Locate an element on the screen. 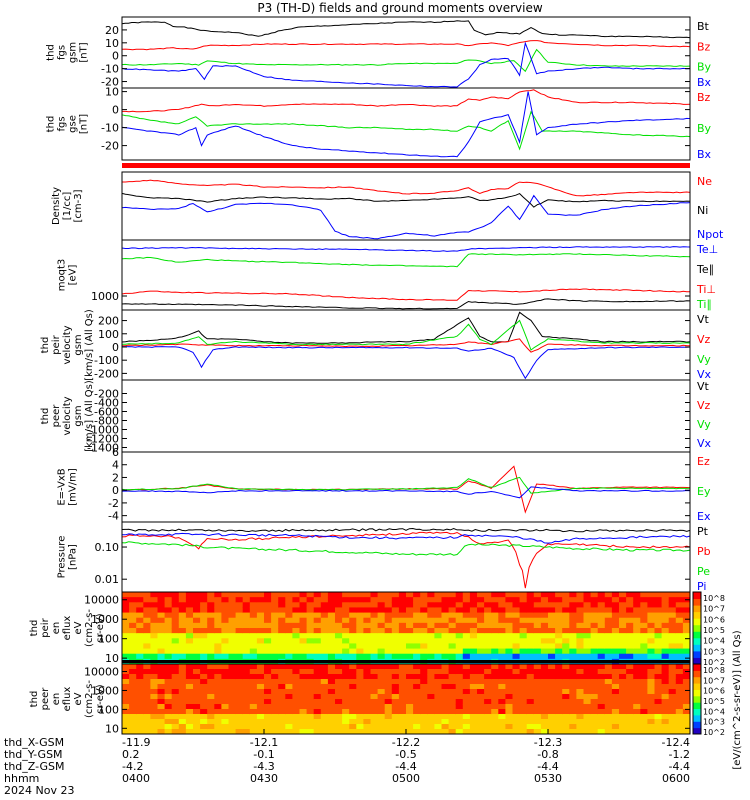 This screenshot has width=750, height=800. y-axis-label: thd is located at coordinates (45, 345).